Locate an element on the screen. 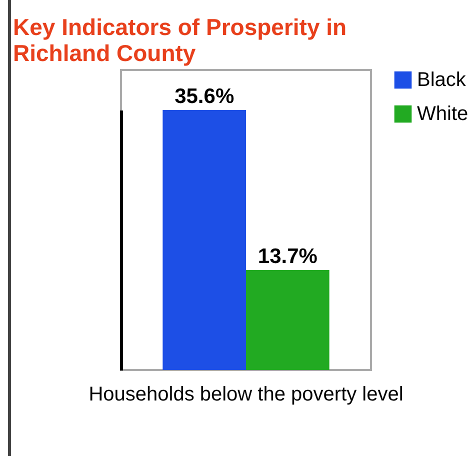 This screenshot has height=456, width=476. data-label: 35.6% is located at coordinates (204, 96).